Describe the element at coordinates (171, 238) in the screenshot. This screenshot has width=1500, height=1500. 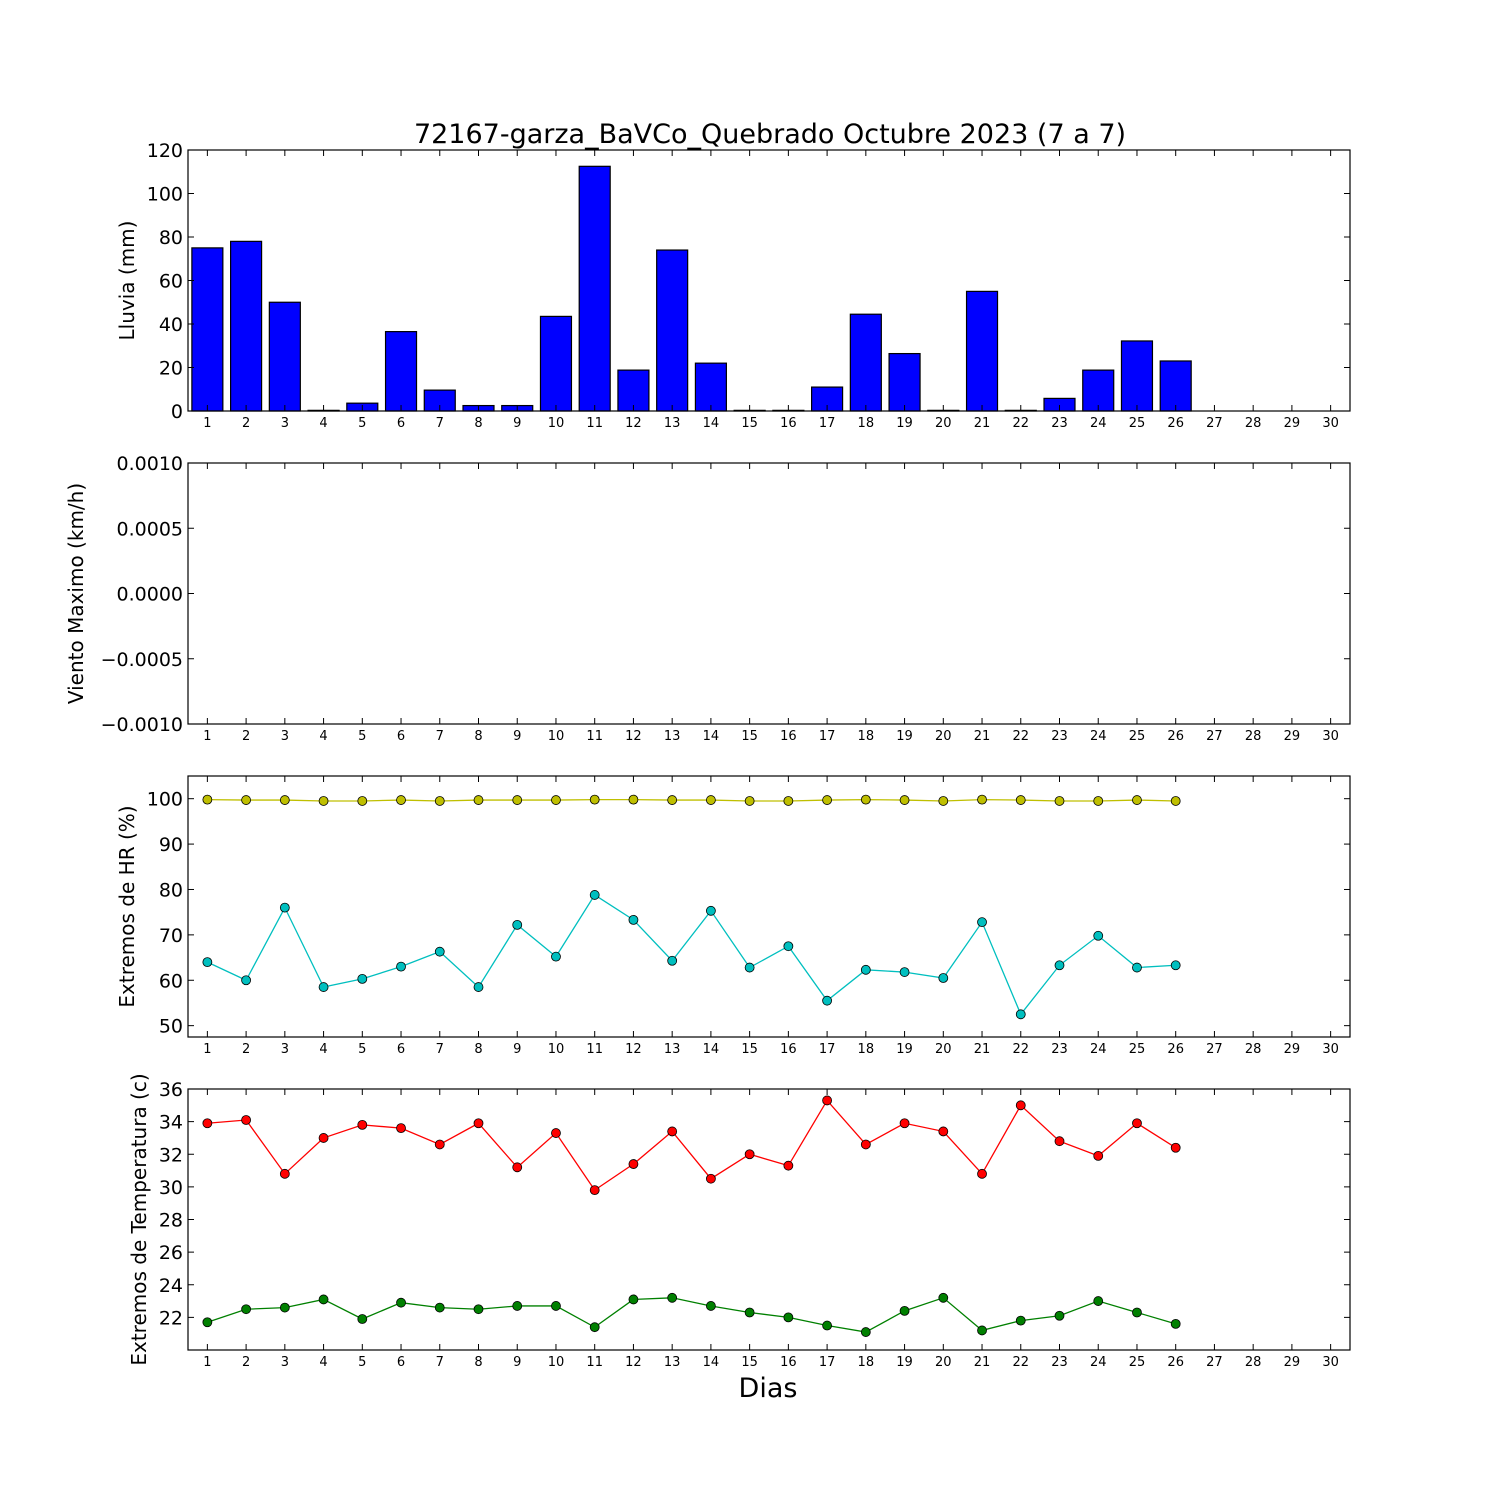
I see `rainfall-ytick-label-4: 80` at that location.